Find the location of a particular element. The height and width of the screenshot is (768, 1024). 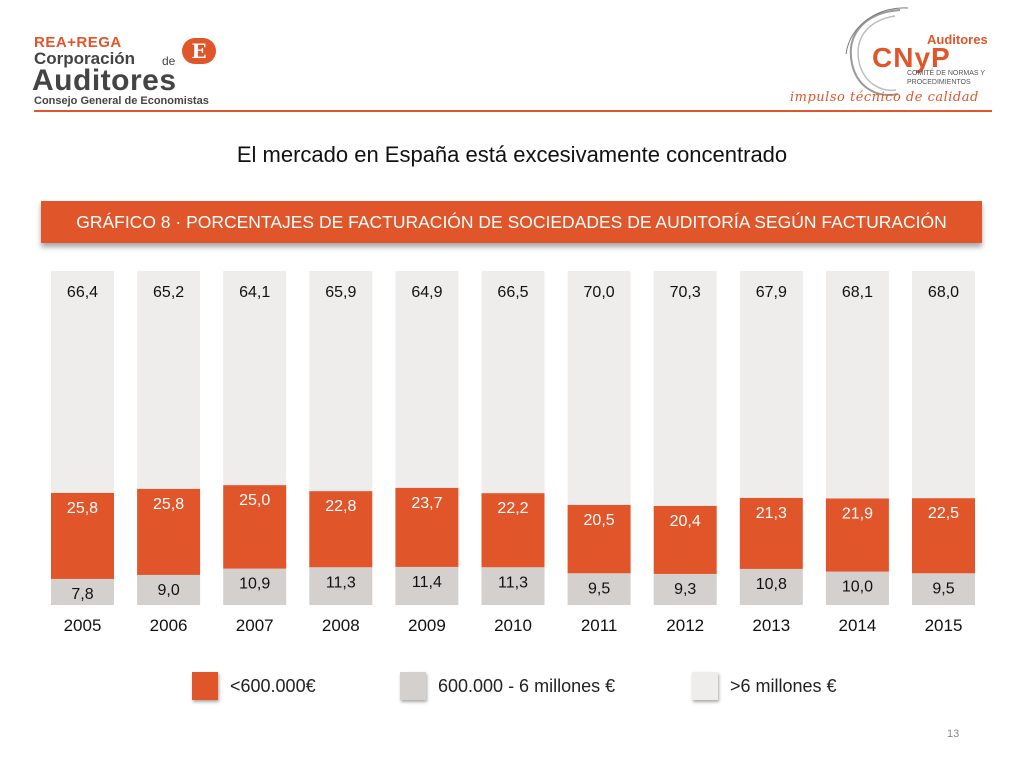

legend-swatch-small-firms is located at coordinates (205, 686).